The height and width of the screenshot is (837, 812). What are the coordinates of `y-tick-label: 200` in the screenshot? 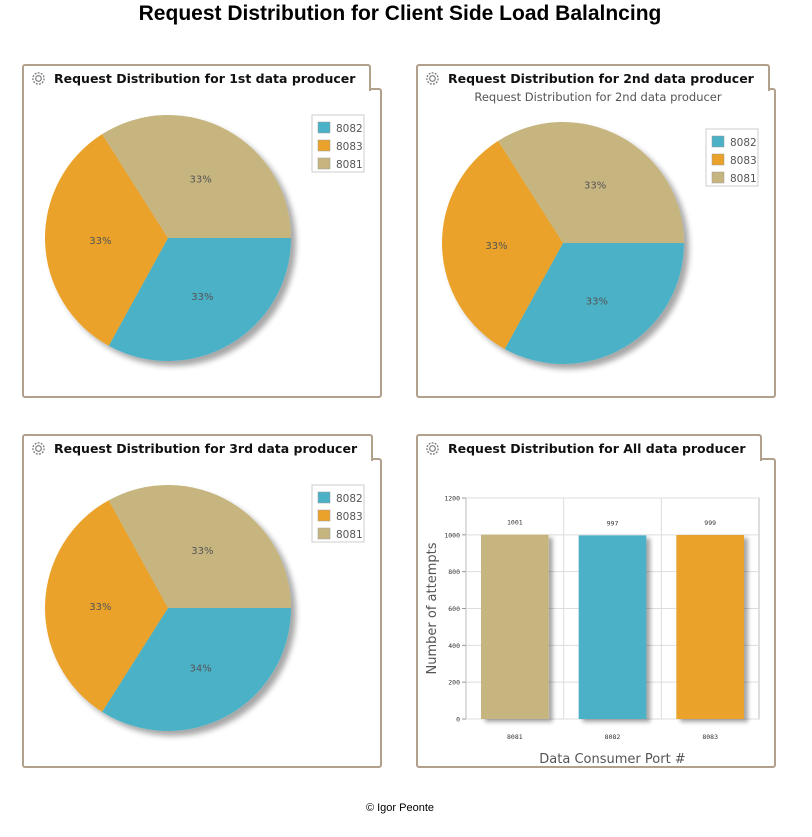 It's located at (454, 683).